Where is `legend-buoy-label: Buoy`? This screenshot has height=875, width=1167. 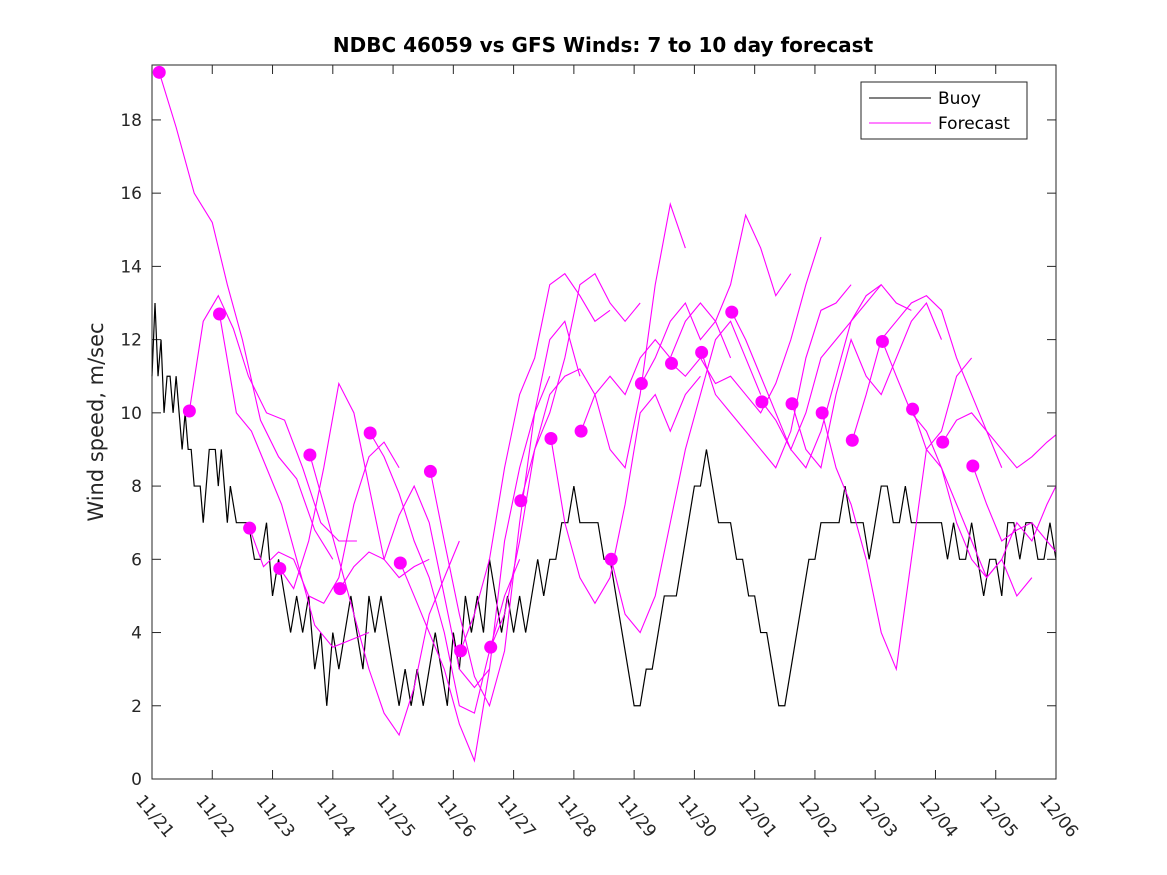
legend-buoy-label: Buoy is located at coordinates (959, 99).